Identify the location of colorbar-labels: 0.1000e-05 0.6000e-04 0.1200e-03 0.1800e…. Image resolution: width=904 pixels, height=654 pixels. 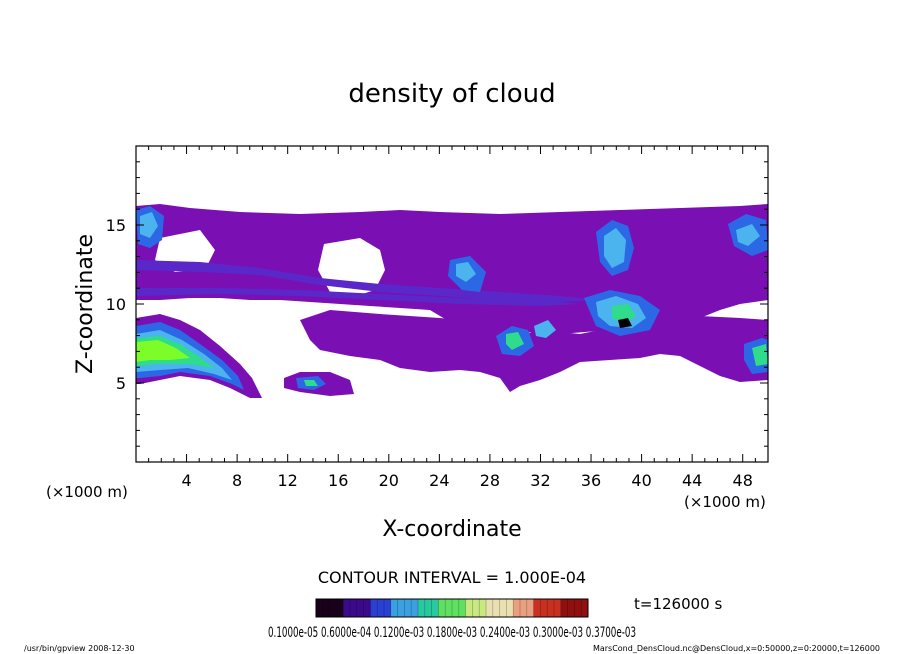
(452, 633).